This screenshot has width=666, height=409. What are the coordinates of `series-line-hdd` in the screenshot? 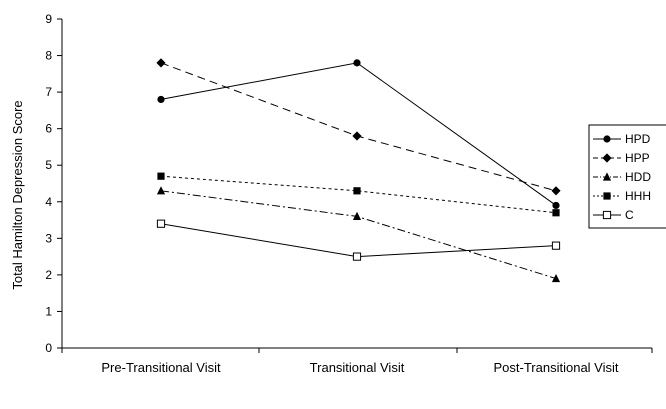 It's located at (358, 235).